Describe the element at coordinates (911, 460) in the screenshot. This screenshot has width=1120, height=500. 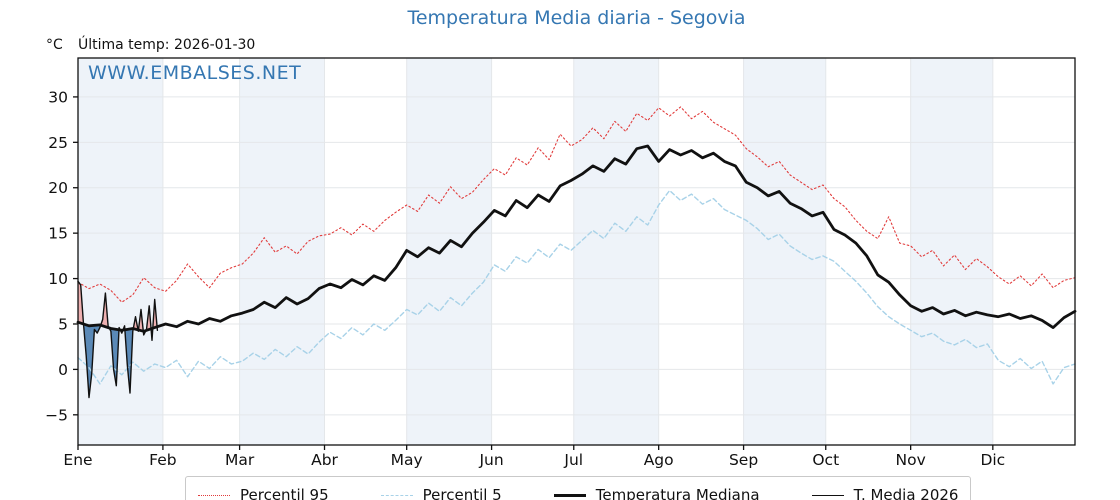
I see `x-tick-label: Nov` at that location.